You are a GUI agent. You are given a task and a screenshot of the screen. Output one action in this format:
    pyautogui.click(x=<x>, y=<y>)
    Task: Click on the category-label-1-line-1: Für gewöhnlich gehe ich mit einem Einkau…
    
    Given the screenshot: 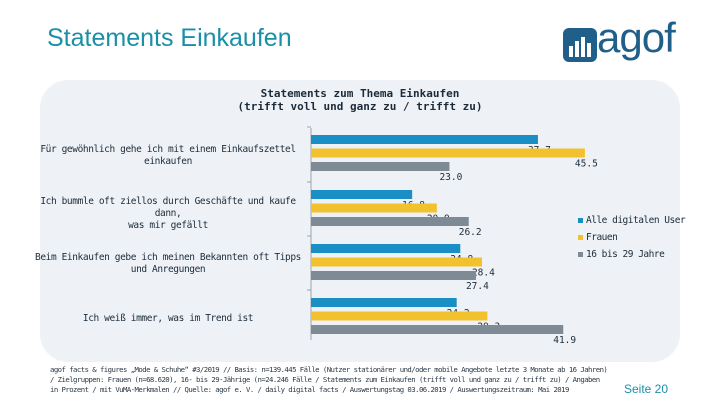 What is the action you would take?
    pyautogui.click(x=168, y=149)
    